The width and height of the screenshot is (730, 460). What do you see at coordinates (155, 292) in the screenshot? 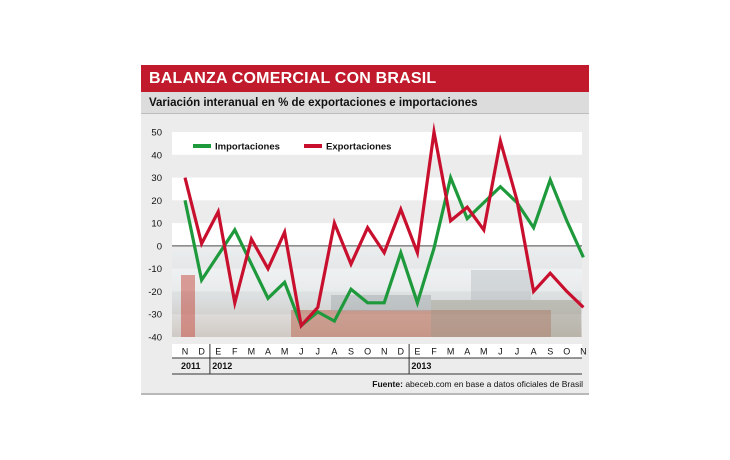
I see `y-tick-label: -20` at bounding box center [155, 292].